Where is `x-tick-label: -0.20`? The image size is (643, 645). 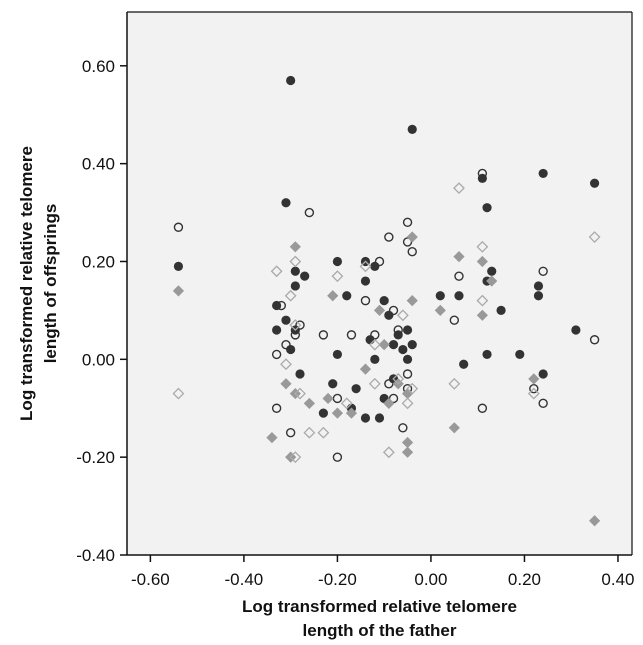 x-tick-label: -0.20 is located at coordinates (337, 579).